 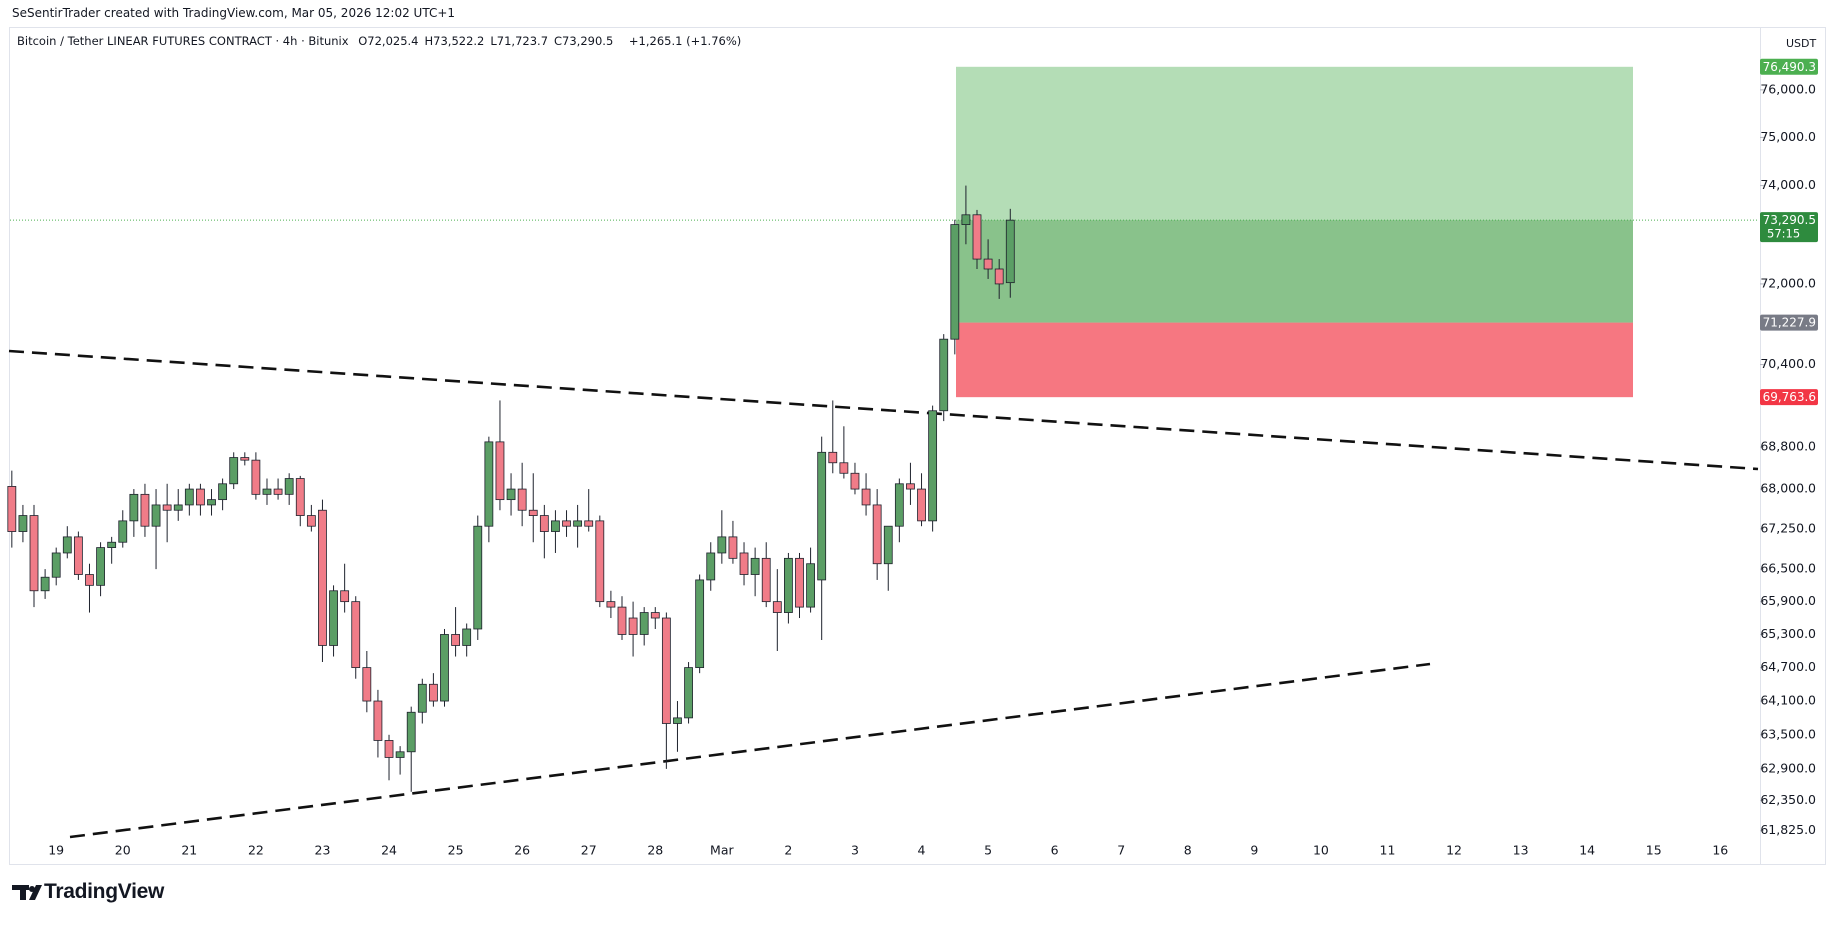 I want to click on change: +1,265.1 (+1.76%), so click(x=685, y=41).